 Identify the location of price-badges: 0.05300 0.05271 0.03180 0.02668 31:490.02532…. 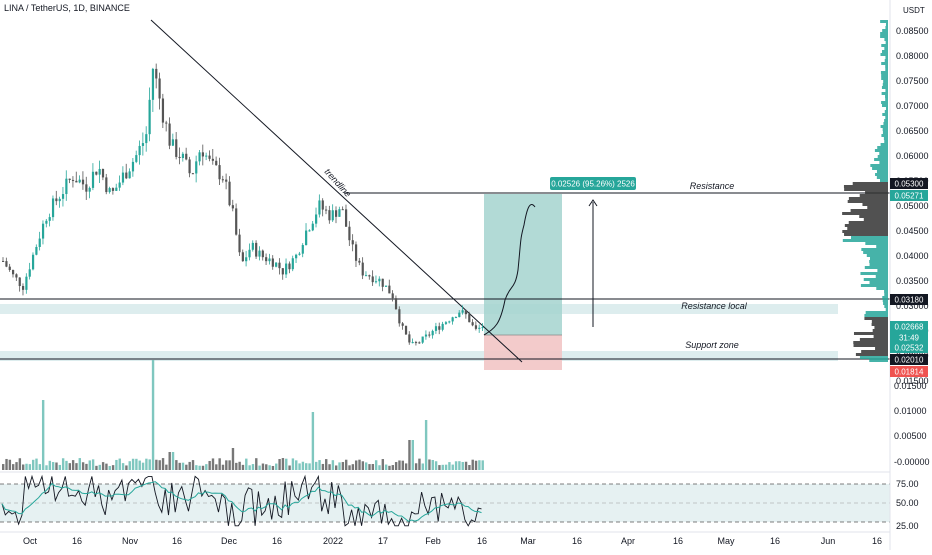
(909, 277).